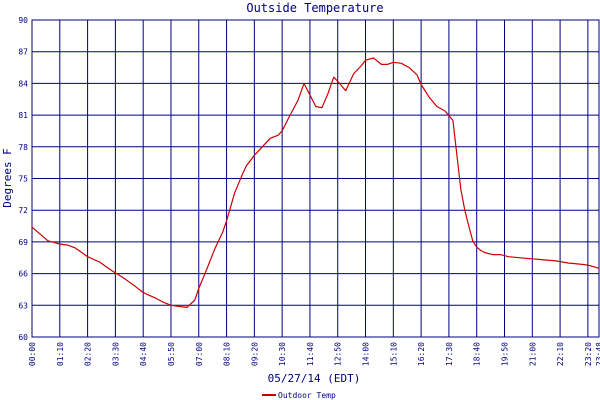 This screenshot has height=400, width=600. I want to click on y-tick-label: 75, so click(23, 179).